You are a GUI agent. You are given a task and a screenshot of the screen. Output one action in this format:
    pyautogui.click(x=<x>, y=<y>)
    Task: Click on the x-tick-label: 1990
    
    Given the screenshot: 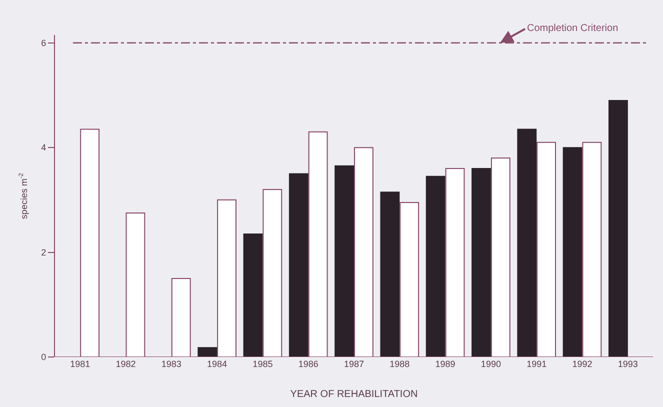 What is the action you would take?
    pyautogui.click(x=490, y=364)
    